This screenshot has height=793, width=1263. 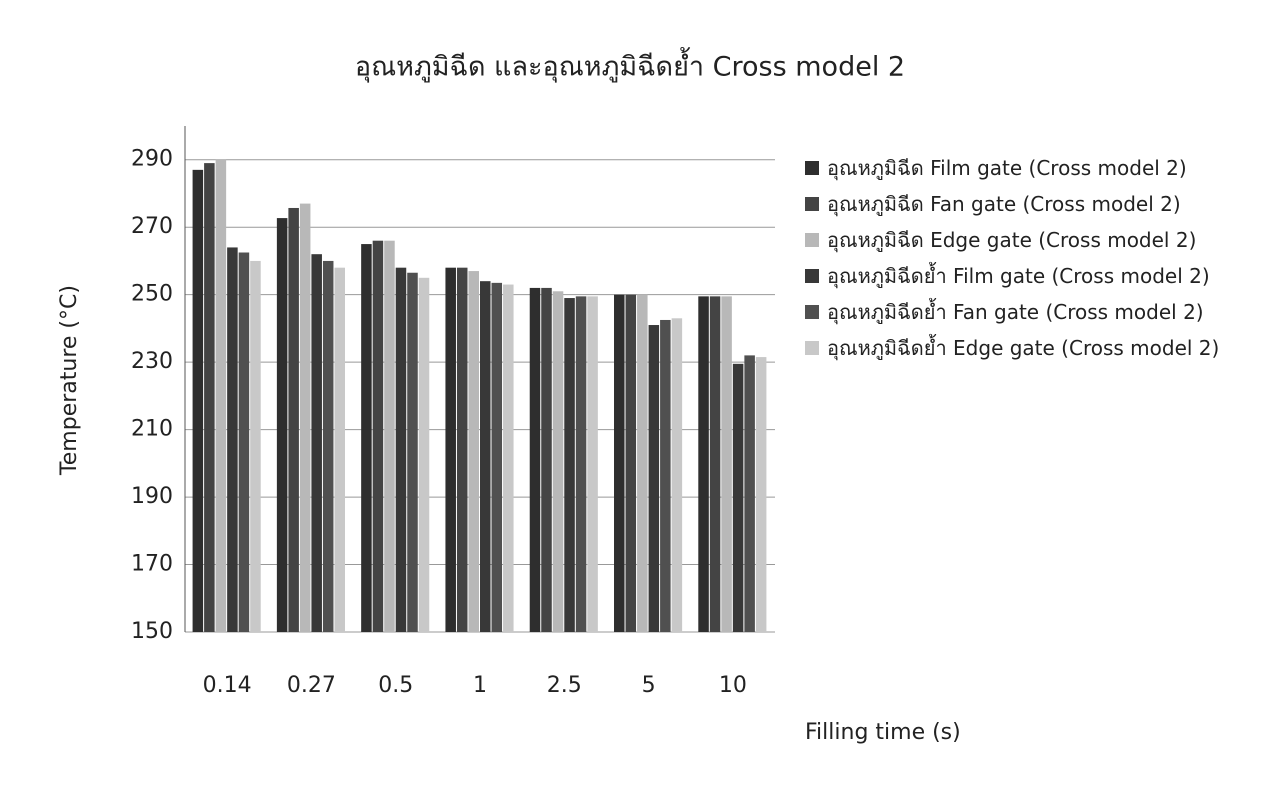 I want to click on legend-item: อุณหภูมิฉีด Fan gate (Cross model 2), so click(x=1020, y=204).